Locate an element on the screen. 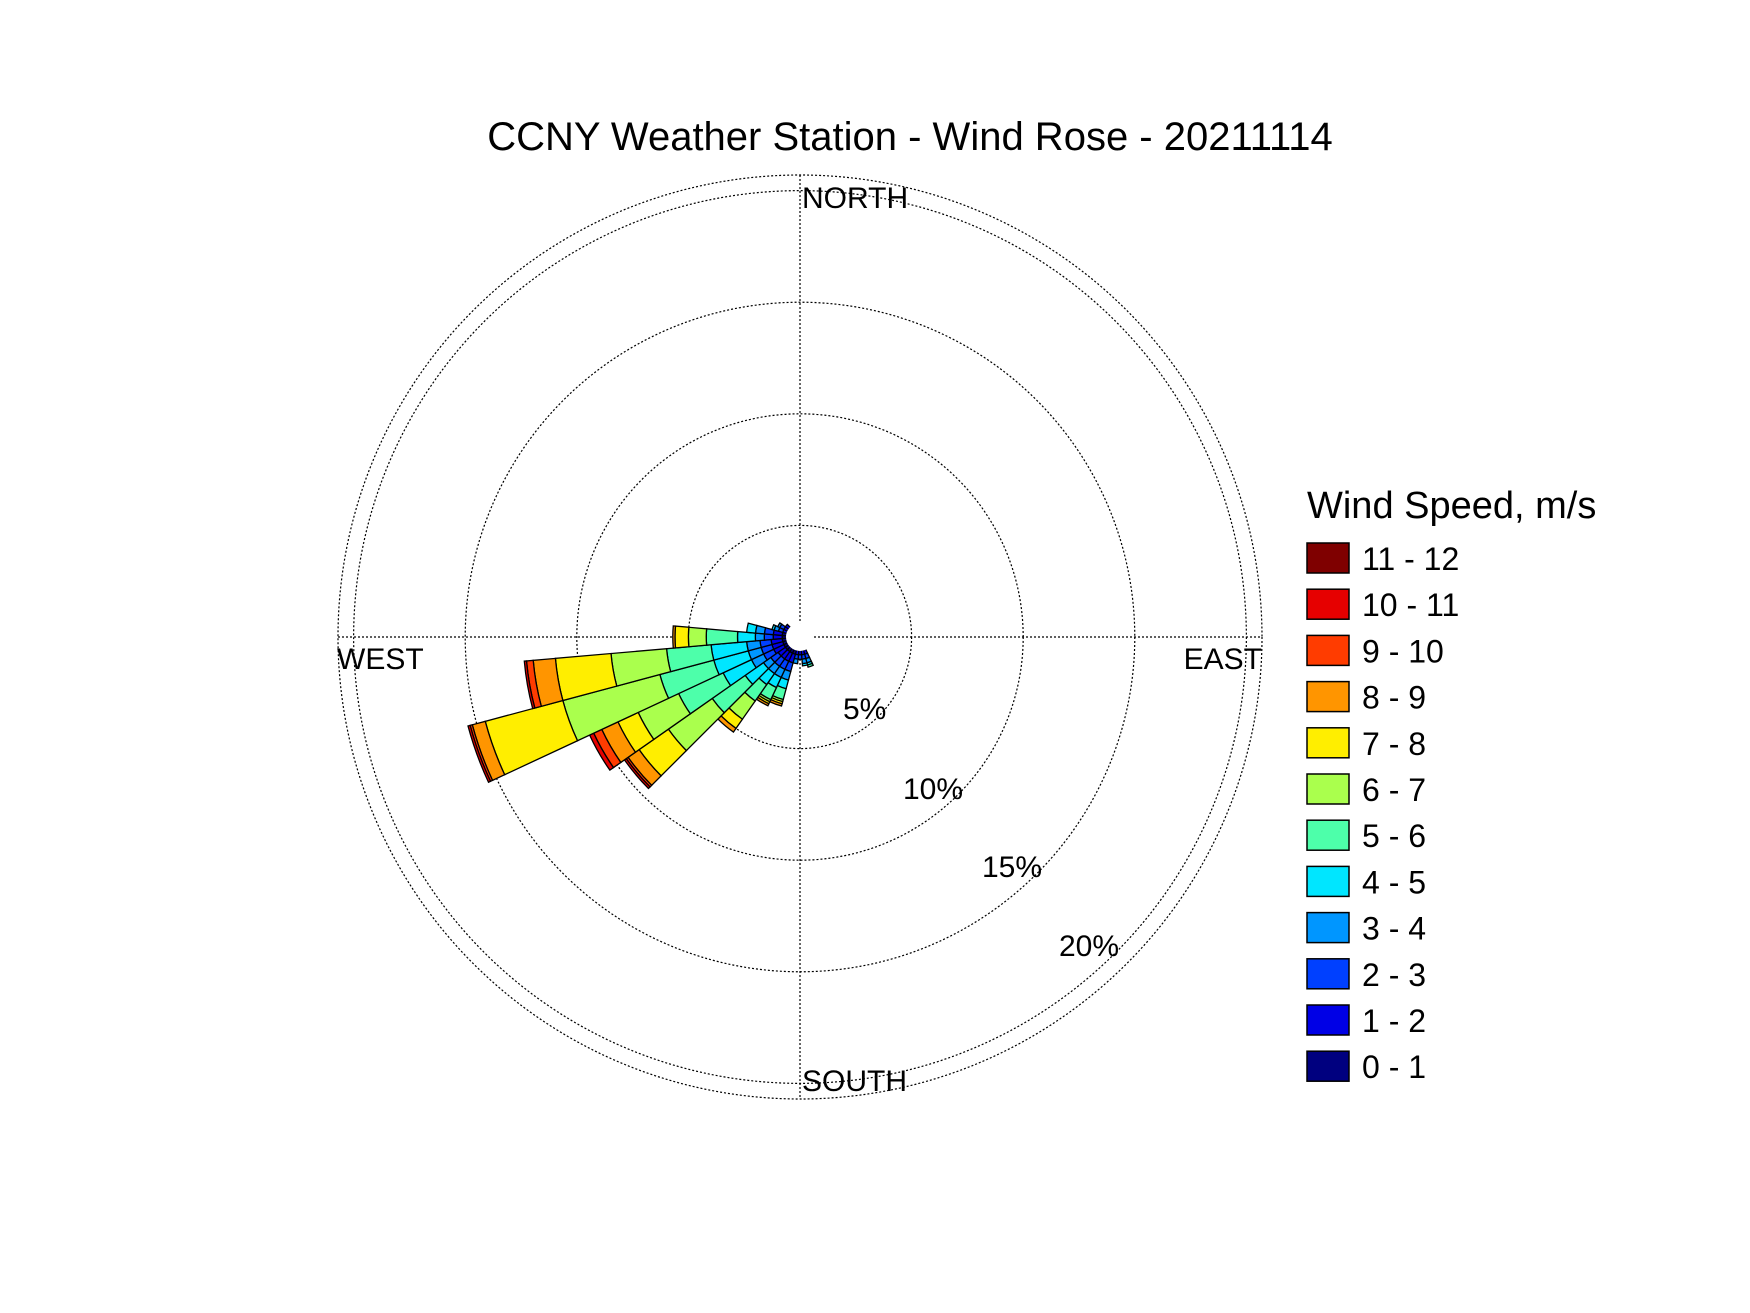 This screenshot has height=1313, width=1750. direction-label-west: WEST is located at coordinates (380, 659).